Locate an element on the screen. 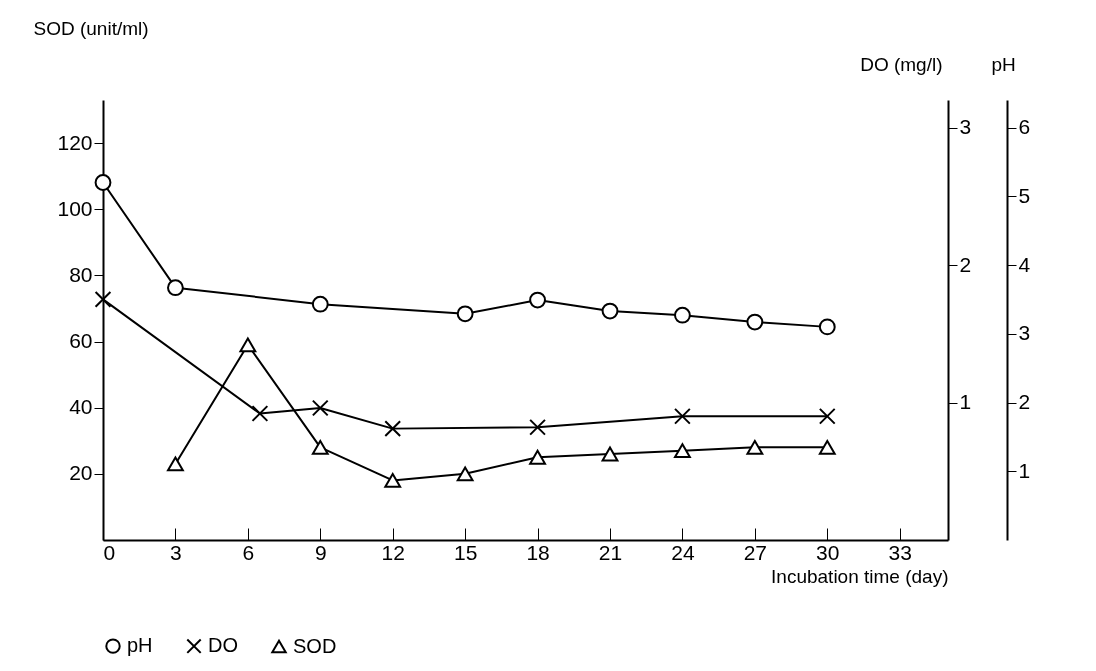 The height and width of the screenshot is (671, 1096). y2-tick-label: 2 is located at coordinates (965, 264).